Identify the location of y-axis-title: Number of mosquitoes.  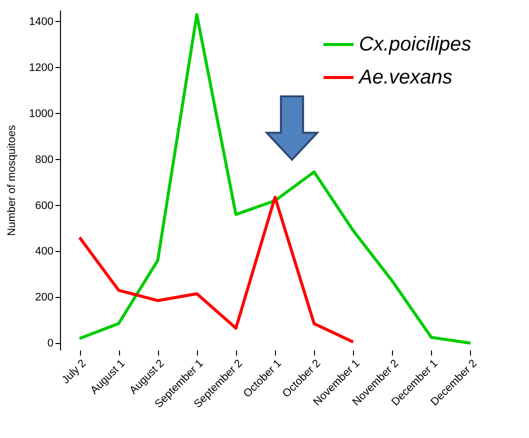
(12, 180).